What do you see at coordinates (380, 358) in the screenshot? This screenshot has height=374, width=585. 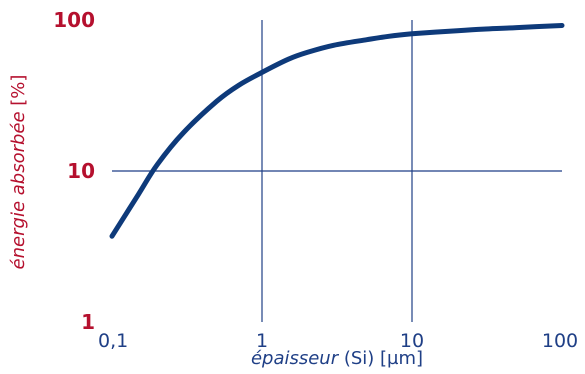 I see `x-axis-label-unit: (Si) [µm]` at bounding box center [380, 358].